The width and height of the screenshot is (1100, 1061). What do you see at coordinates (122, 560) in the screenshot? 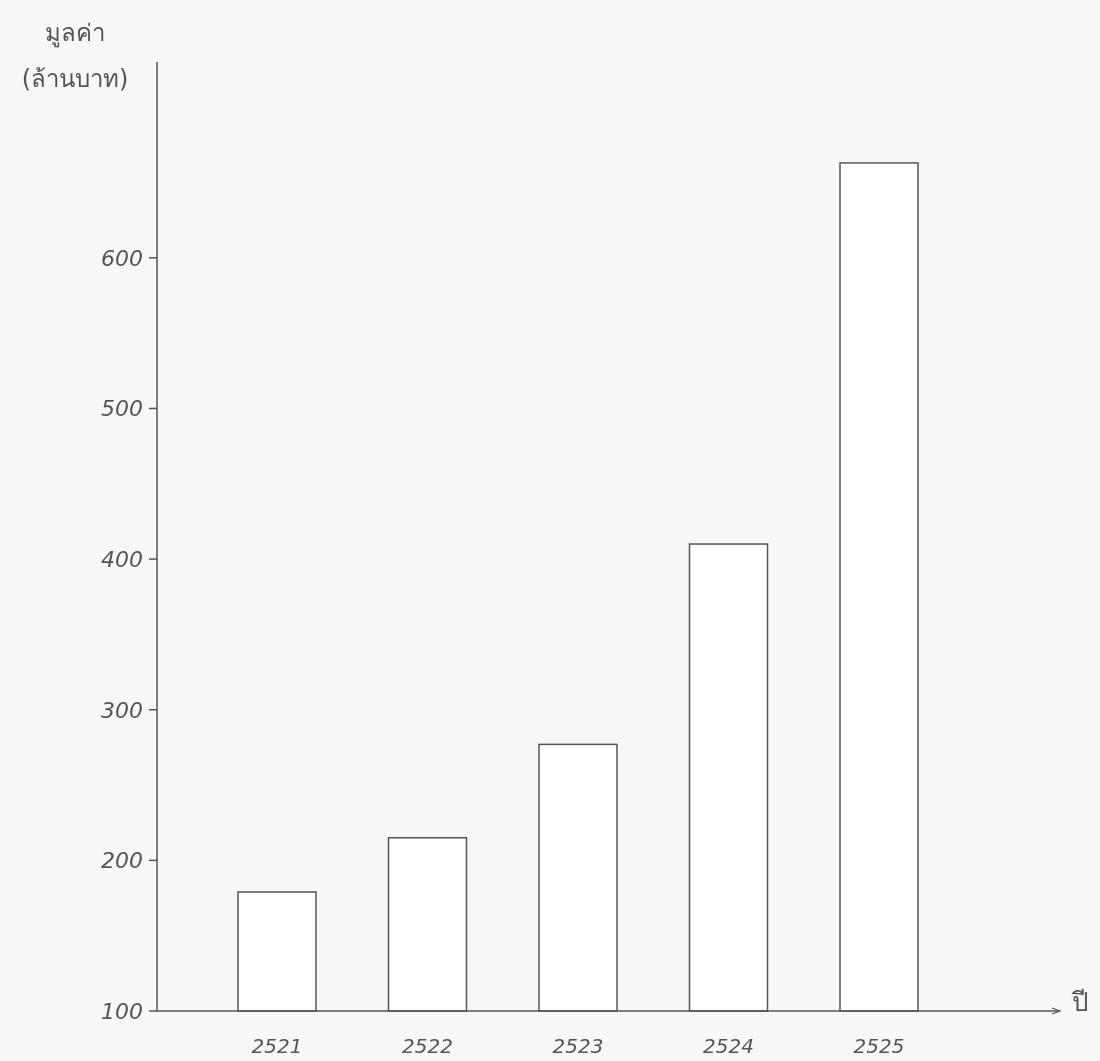
I see `y-tick-label: 400` at bounding box center [122, 560].